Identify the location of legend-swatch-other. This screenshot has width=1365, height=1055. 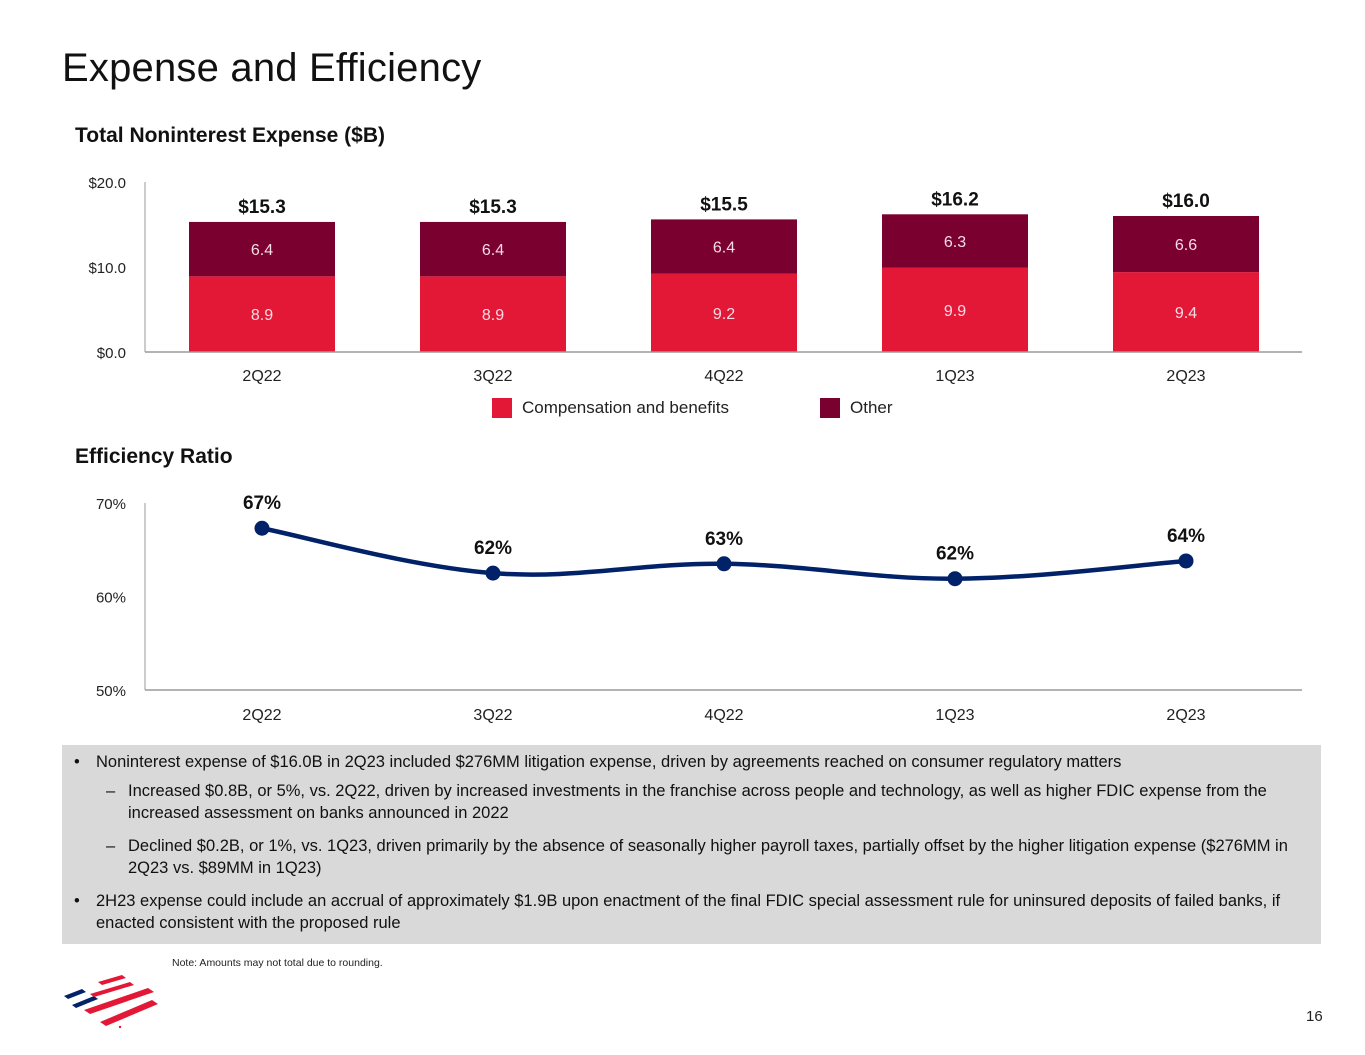
(830, 408).